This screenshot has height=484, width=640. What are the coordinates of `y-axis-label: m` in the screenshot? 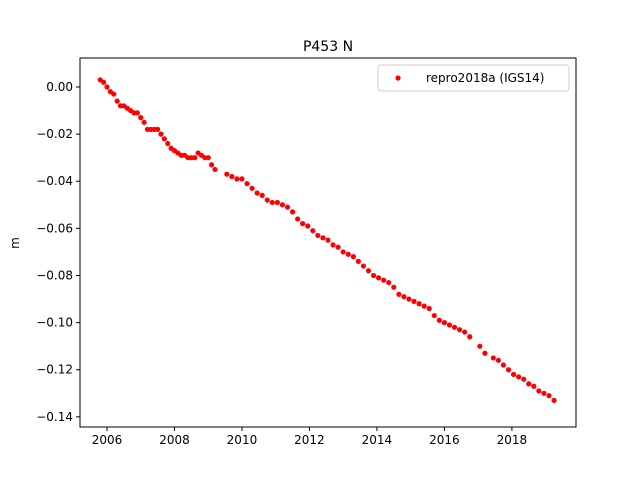 It's located at (15, 243).